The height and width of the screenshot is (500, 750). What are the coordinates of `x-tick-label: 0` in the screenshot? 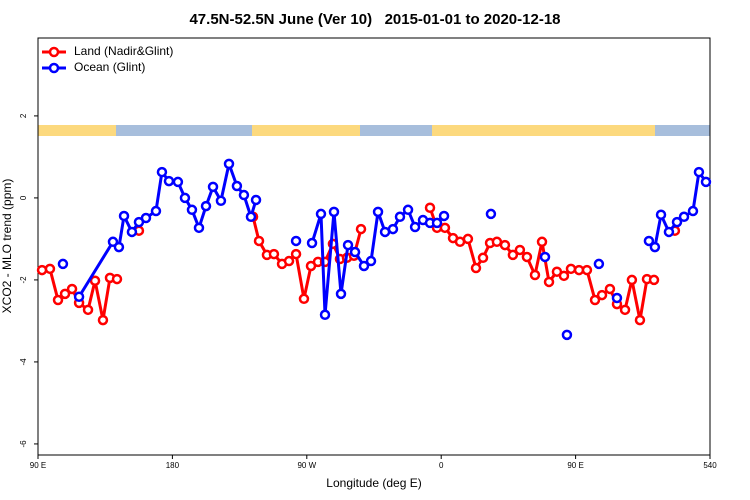 It's located at (441, 465).